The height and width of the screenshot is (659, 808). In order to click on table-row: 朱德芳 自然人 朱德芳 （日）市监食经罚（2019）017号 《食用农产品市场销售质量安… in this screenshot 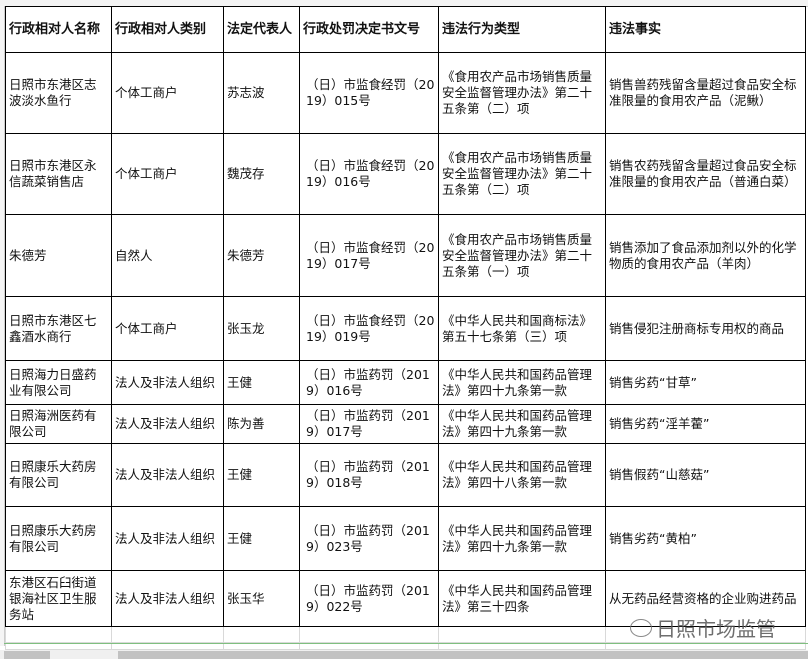, I will do `click(405, 255)`.